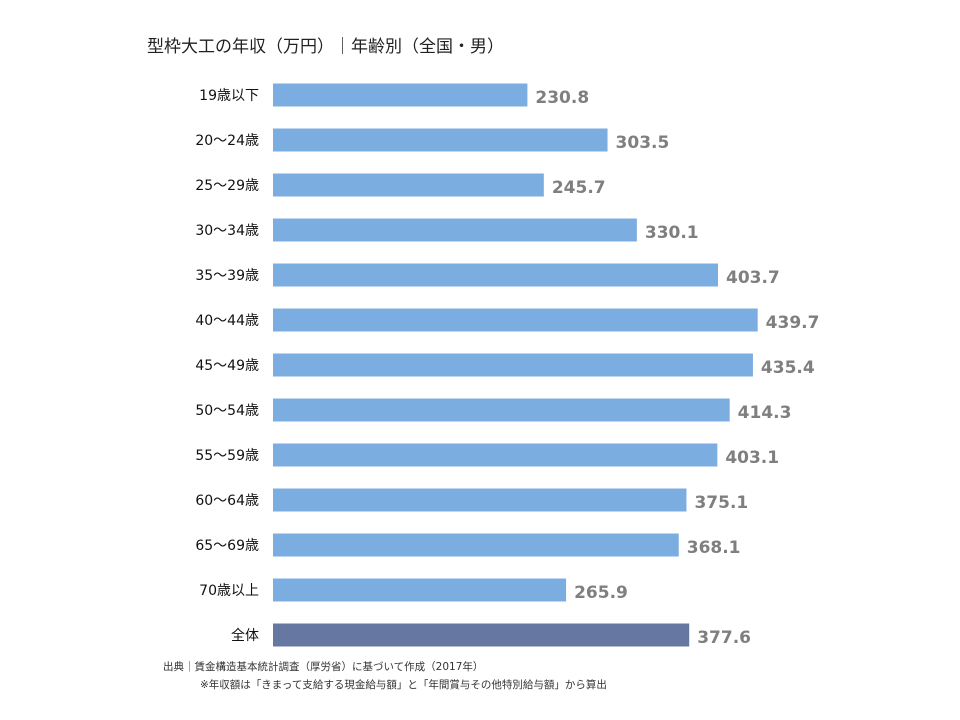  I want to click on calculation-note: ※年収額は「きまって支給する現金給与額」と「年間賞与その他特別給与額」から算出, so click(403, 685).